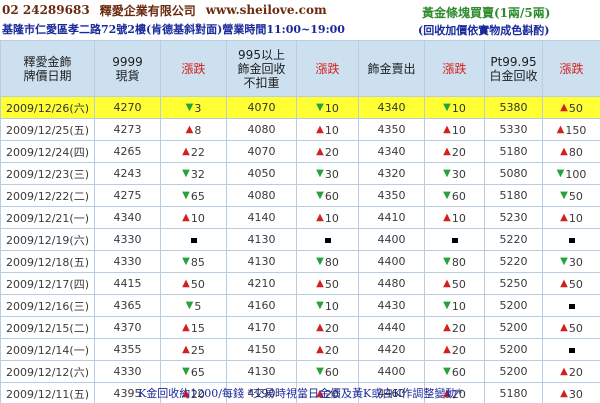  I want to click on change-indicator: ▲ 8, so click(194, 130).